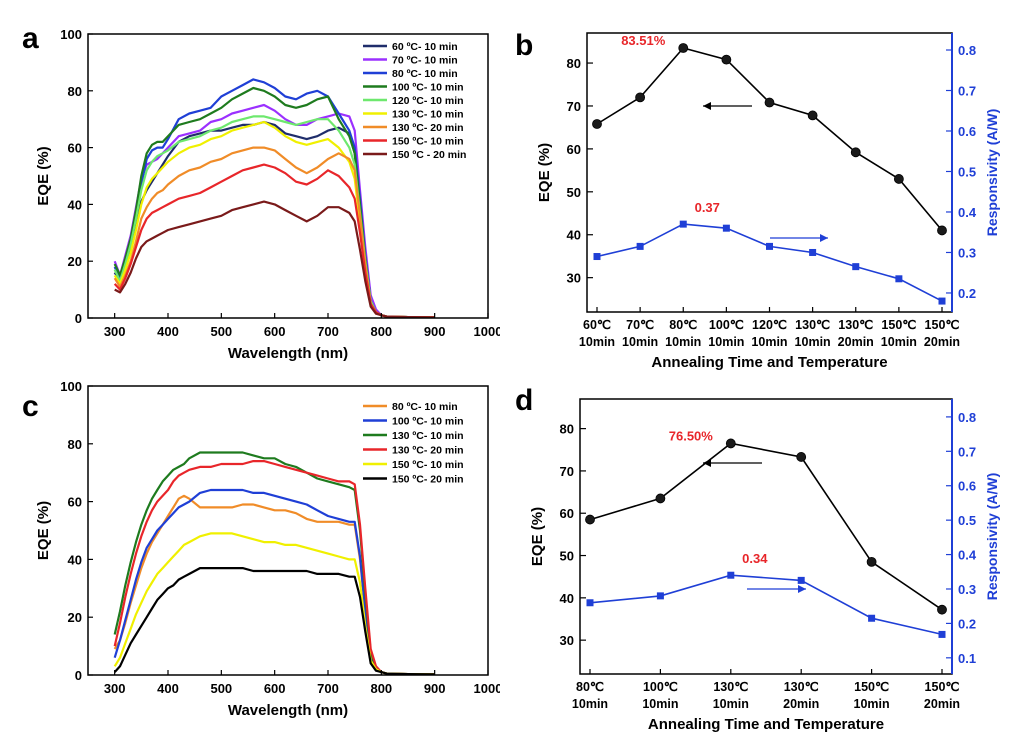  What do you see at coordinates (425, 407) in the screenshot?
I see `legend-label: 80 ºC- 10 min` at bounding box center [425, 407].